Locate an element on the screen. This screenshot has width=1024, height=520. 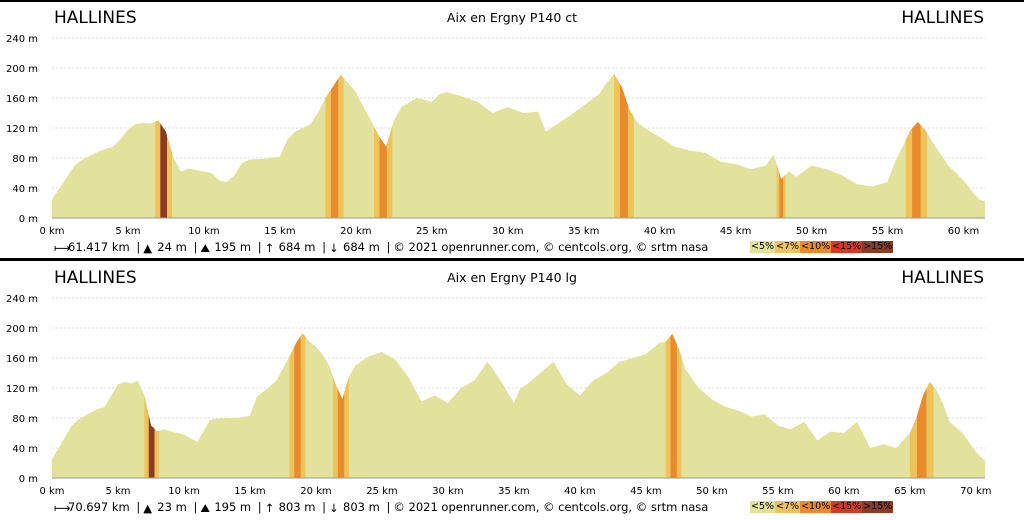
elevation-loss-value: 803 m is located at coordinates (361, 507).